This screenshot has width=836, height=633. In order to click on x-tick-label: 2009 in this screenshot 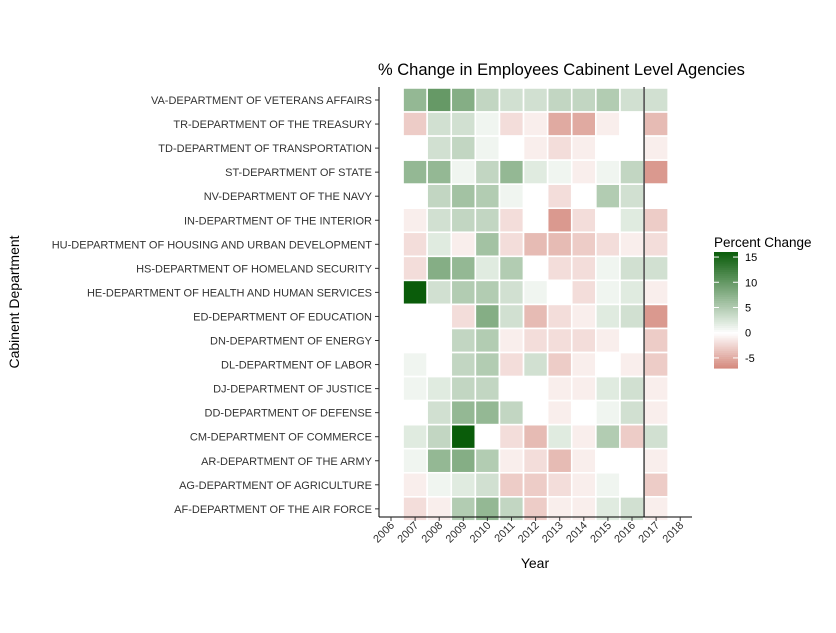, I will do `click(457, 533)`.